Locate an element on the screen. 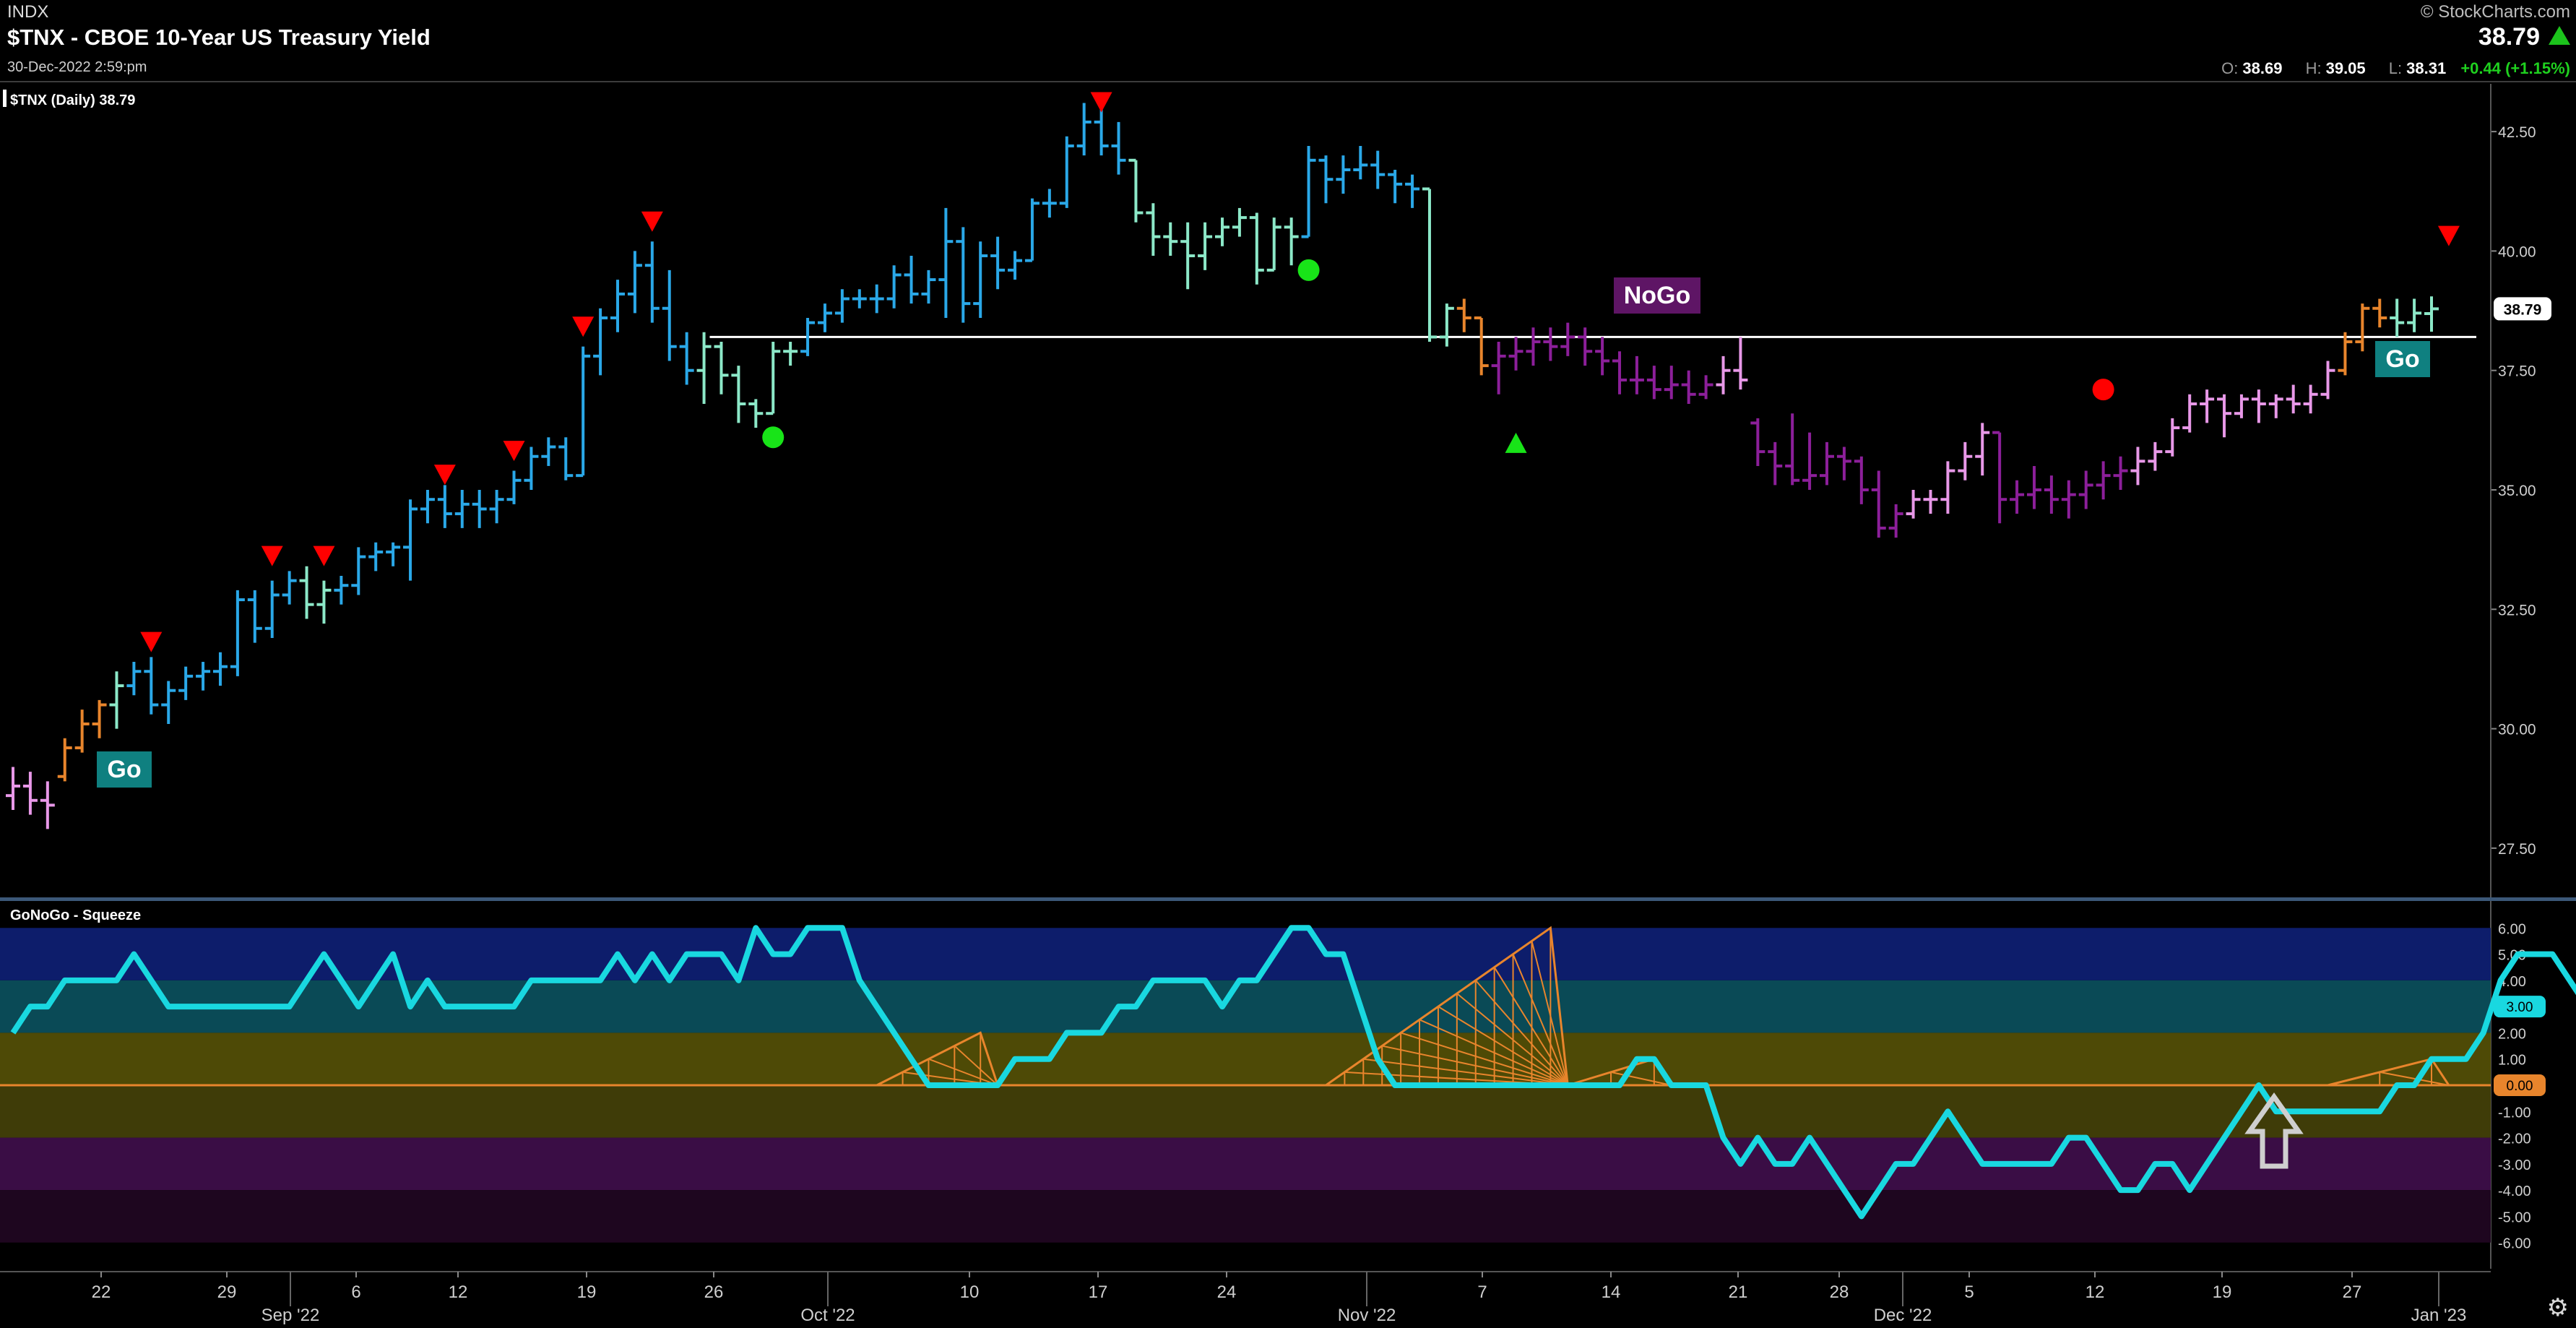  oscillator-value-tag is located at coordinates (2520, 1007).